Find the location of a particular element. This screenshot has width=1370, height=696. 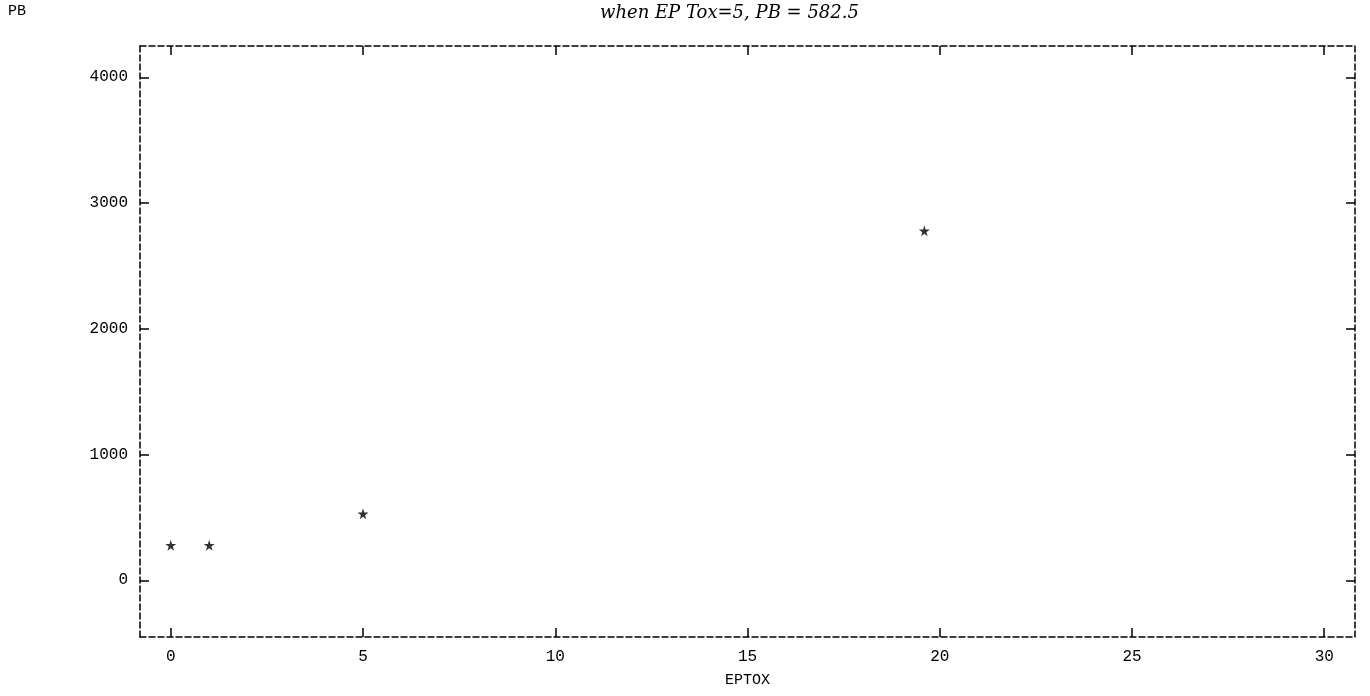

y-tick-label: 2000 is located at coordinates (108, 328).